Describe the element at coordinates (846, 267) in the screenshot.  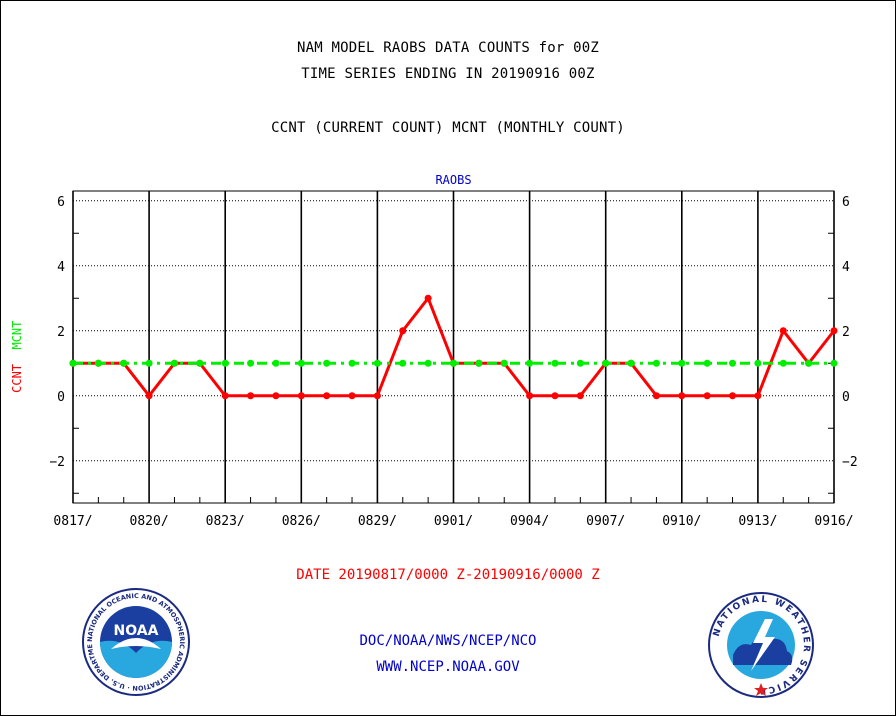
I see `y-tick-label-right: 4` at that location.